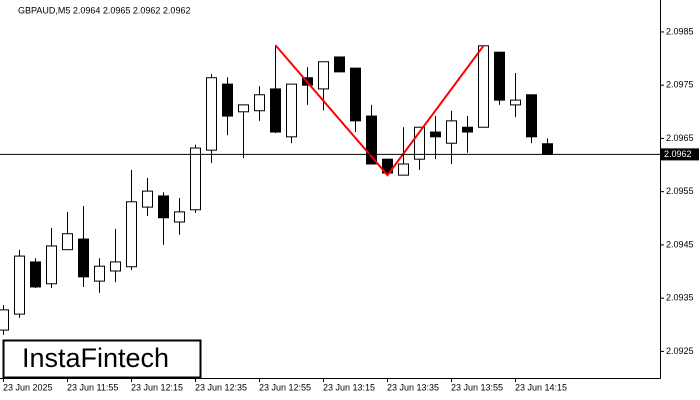  Describe the element at coordinates (95, 358) in the screenshot. I see `watermark: InstaFintech` at that location.